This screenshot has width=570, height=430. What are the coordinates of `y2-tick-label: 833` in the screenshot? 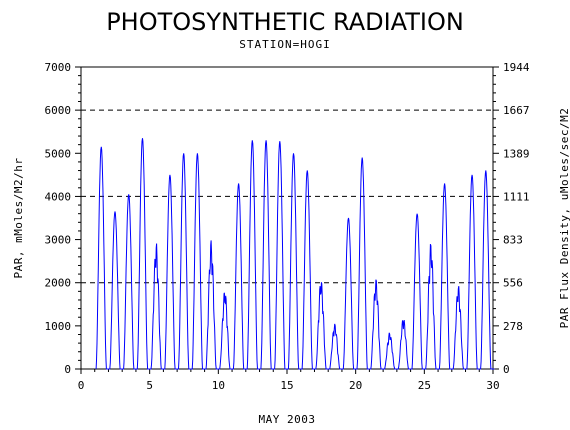 It's located at (513, 240).